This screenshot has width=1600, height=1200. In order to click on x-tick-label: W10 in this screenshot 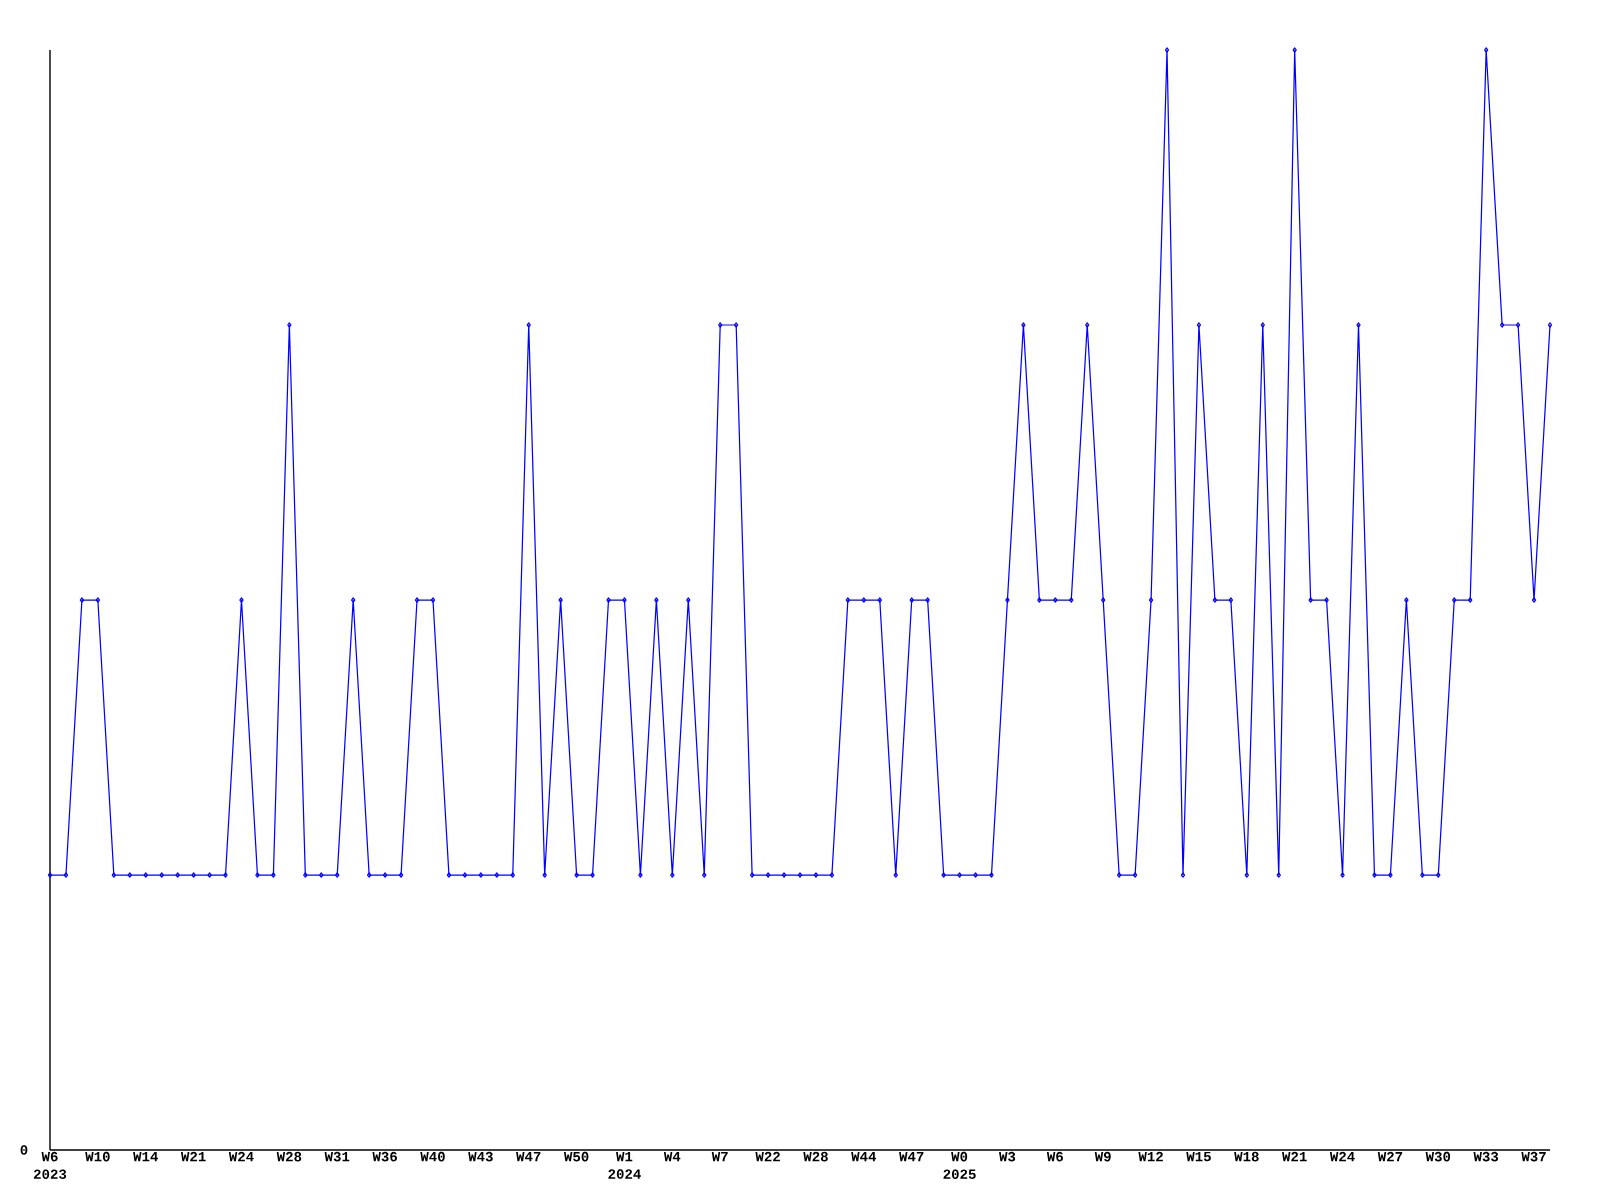, I will do `click(97, 1156)`.